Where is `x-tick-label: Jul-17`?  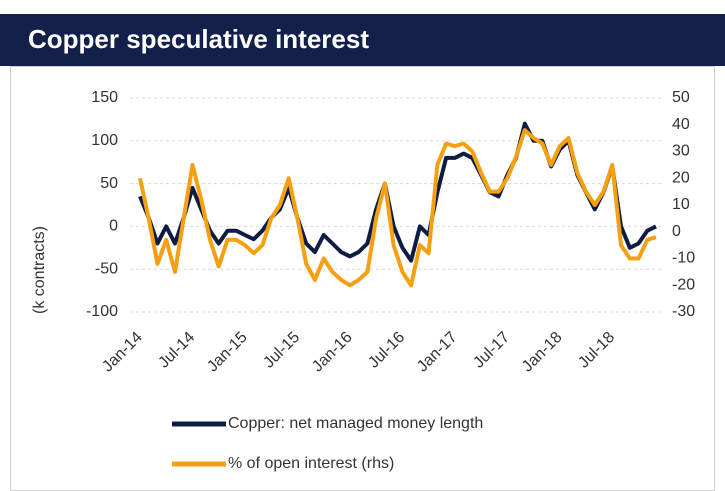 x-tick-label: Jul-17 is located at coordinates (491, 350).